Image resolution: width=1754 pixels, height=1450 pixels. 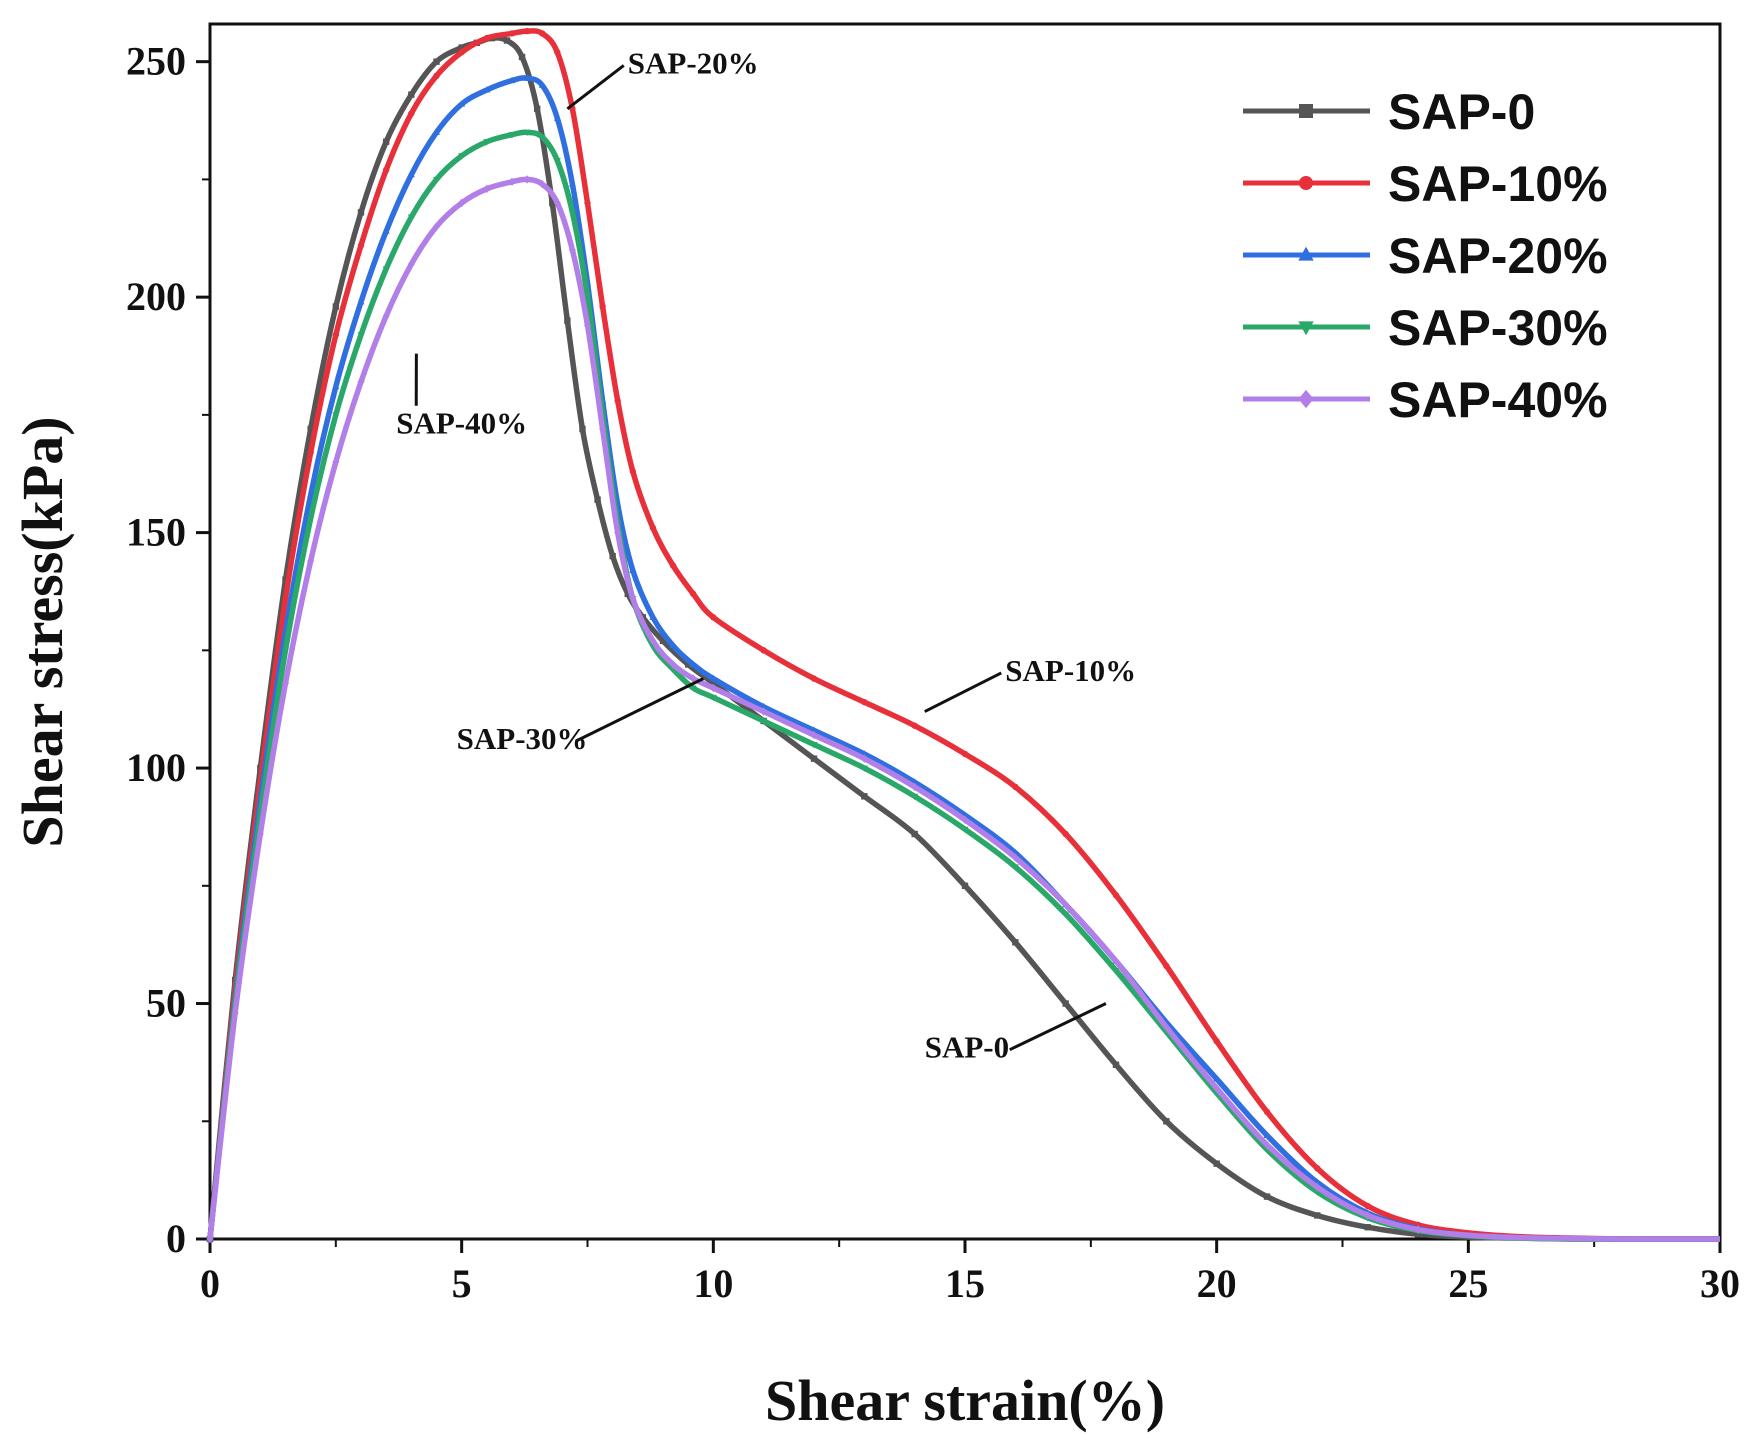 What do you see at coordinates (965, 1283) in the screenshot?
I see `x-tick-label: 15` at bounding box center [965, 1283].